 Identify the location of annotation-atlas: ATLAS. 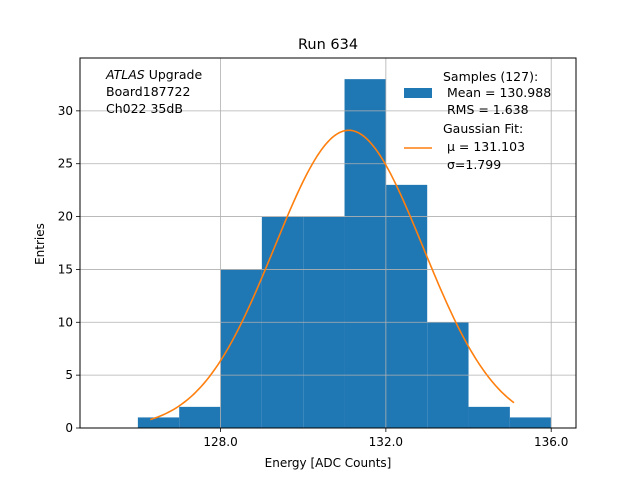
(125, 74).